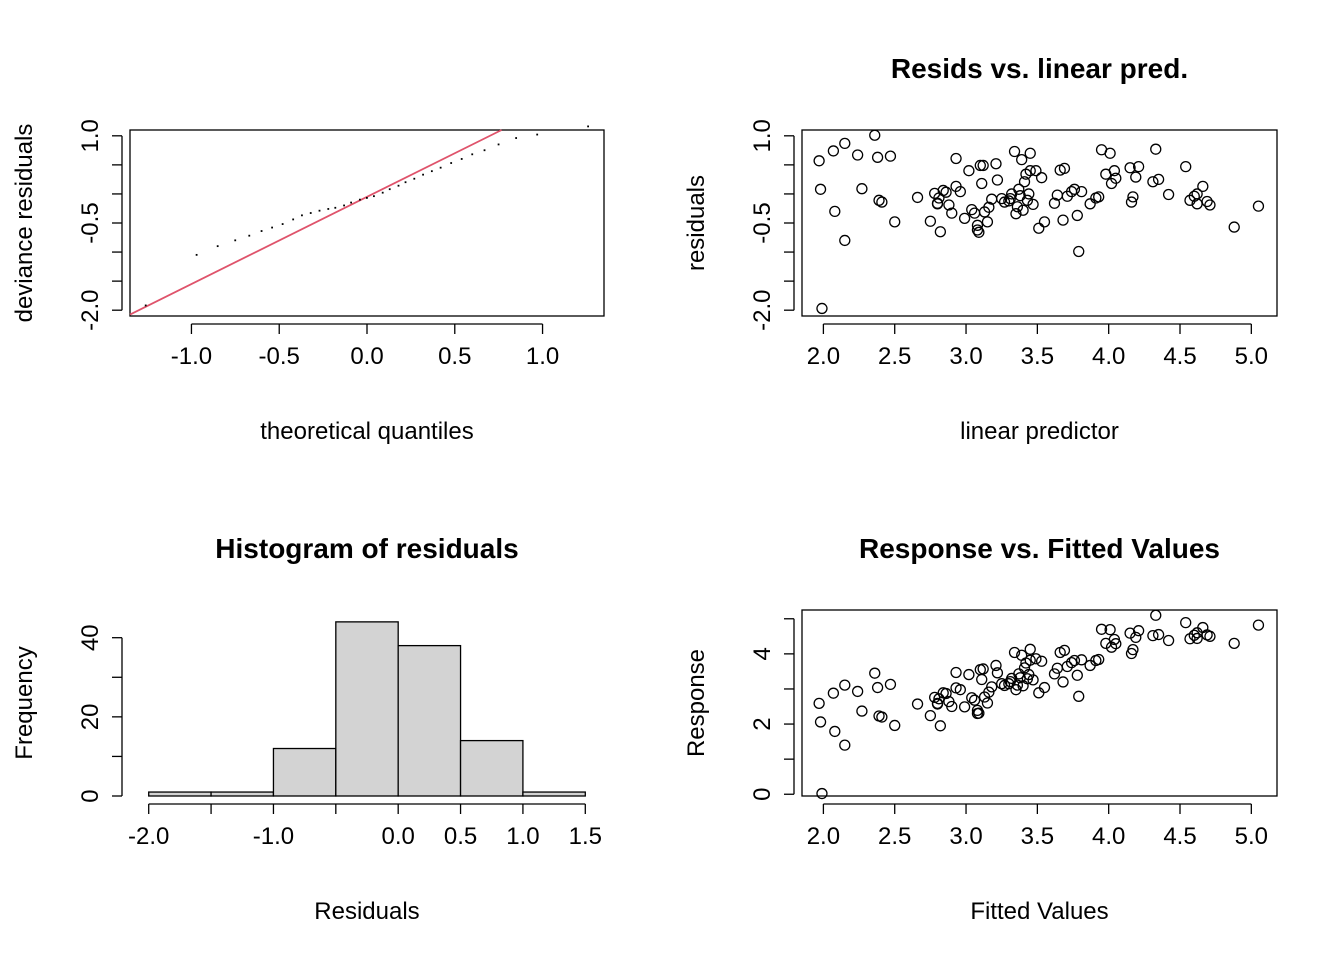 This screenshot has height=960, width=1344. I want to click on x-tick-label: 2.0, so click(823, 836).